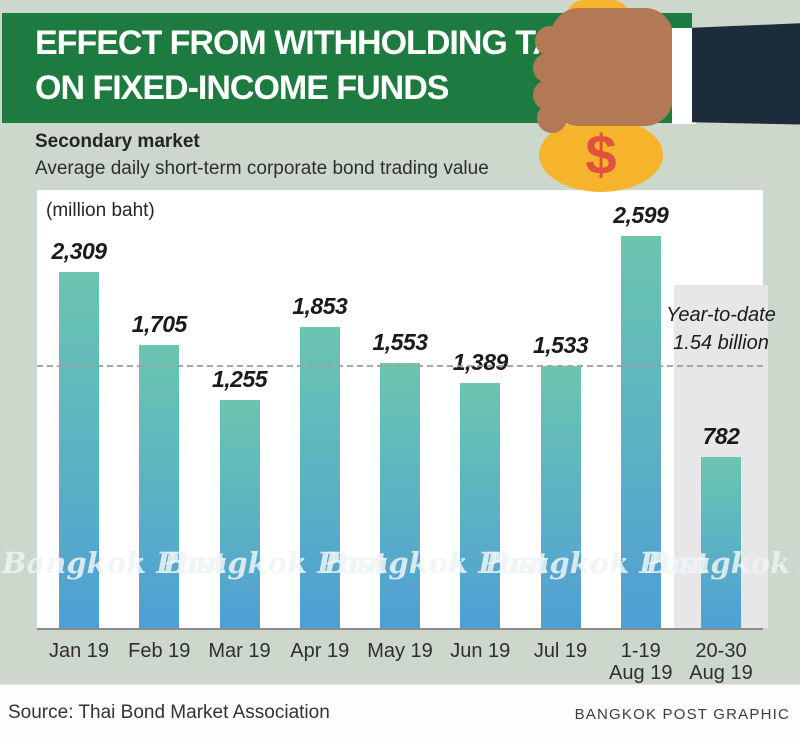 The image size is (800, 741). What do you see at coordinates (721, 329) in the screenshot?
I see `year-to-date-annotation: Year-to-date 1.54 billion` at bounding box center [721, 329].